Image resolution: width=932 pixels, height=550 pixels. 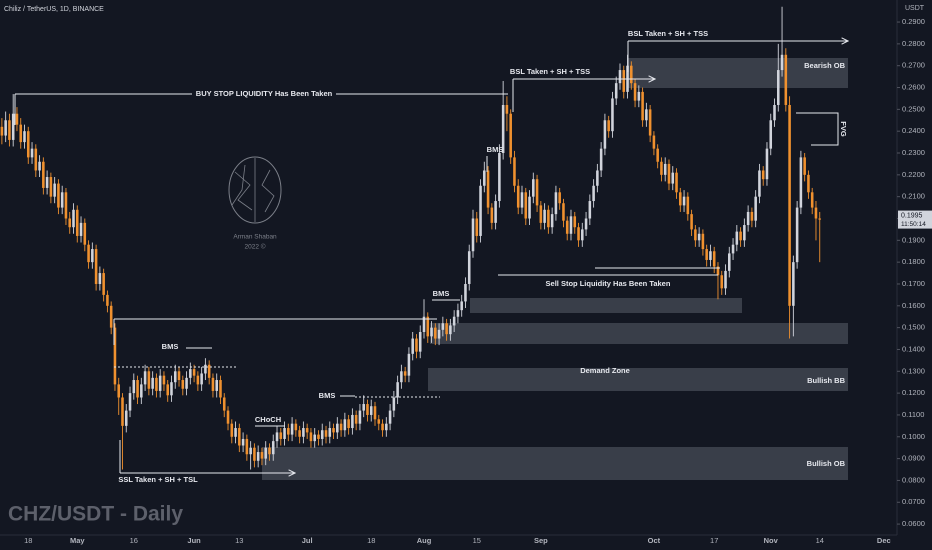 What do you see at coordinates (912, 215) in the screenshot?
I see `last-price-label: 0.1995` at bounding box center [912, 215].